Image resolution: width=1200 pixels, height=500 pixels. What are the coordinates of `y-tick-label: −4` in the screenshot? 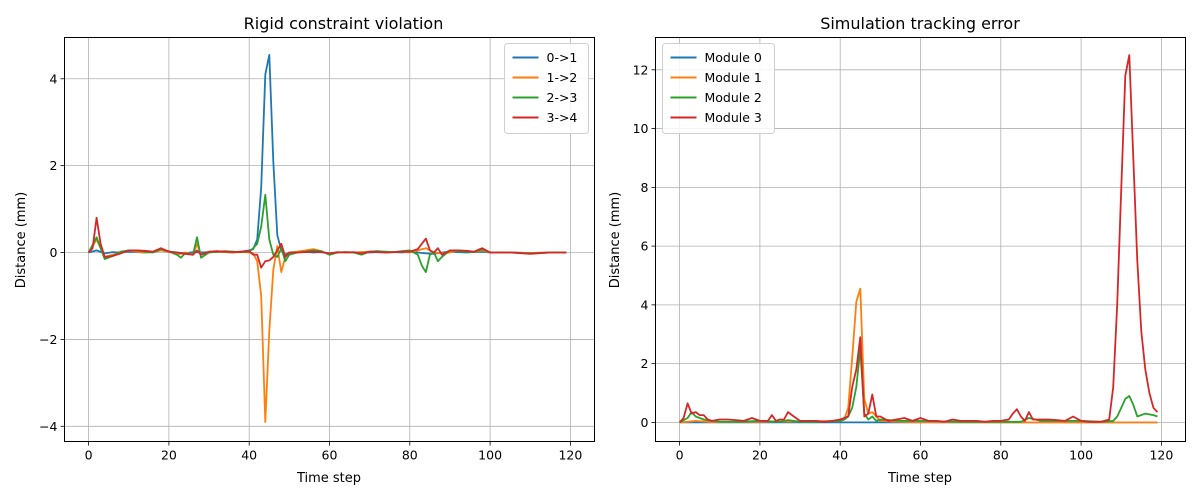 It's located at (48, 426).